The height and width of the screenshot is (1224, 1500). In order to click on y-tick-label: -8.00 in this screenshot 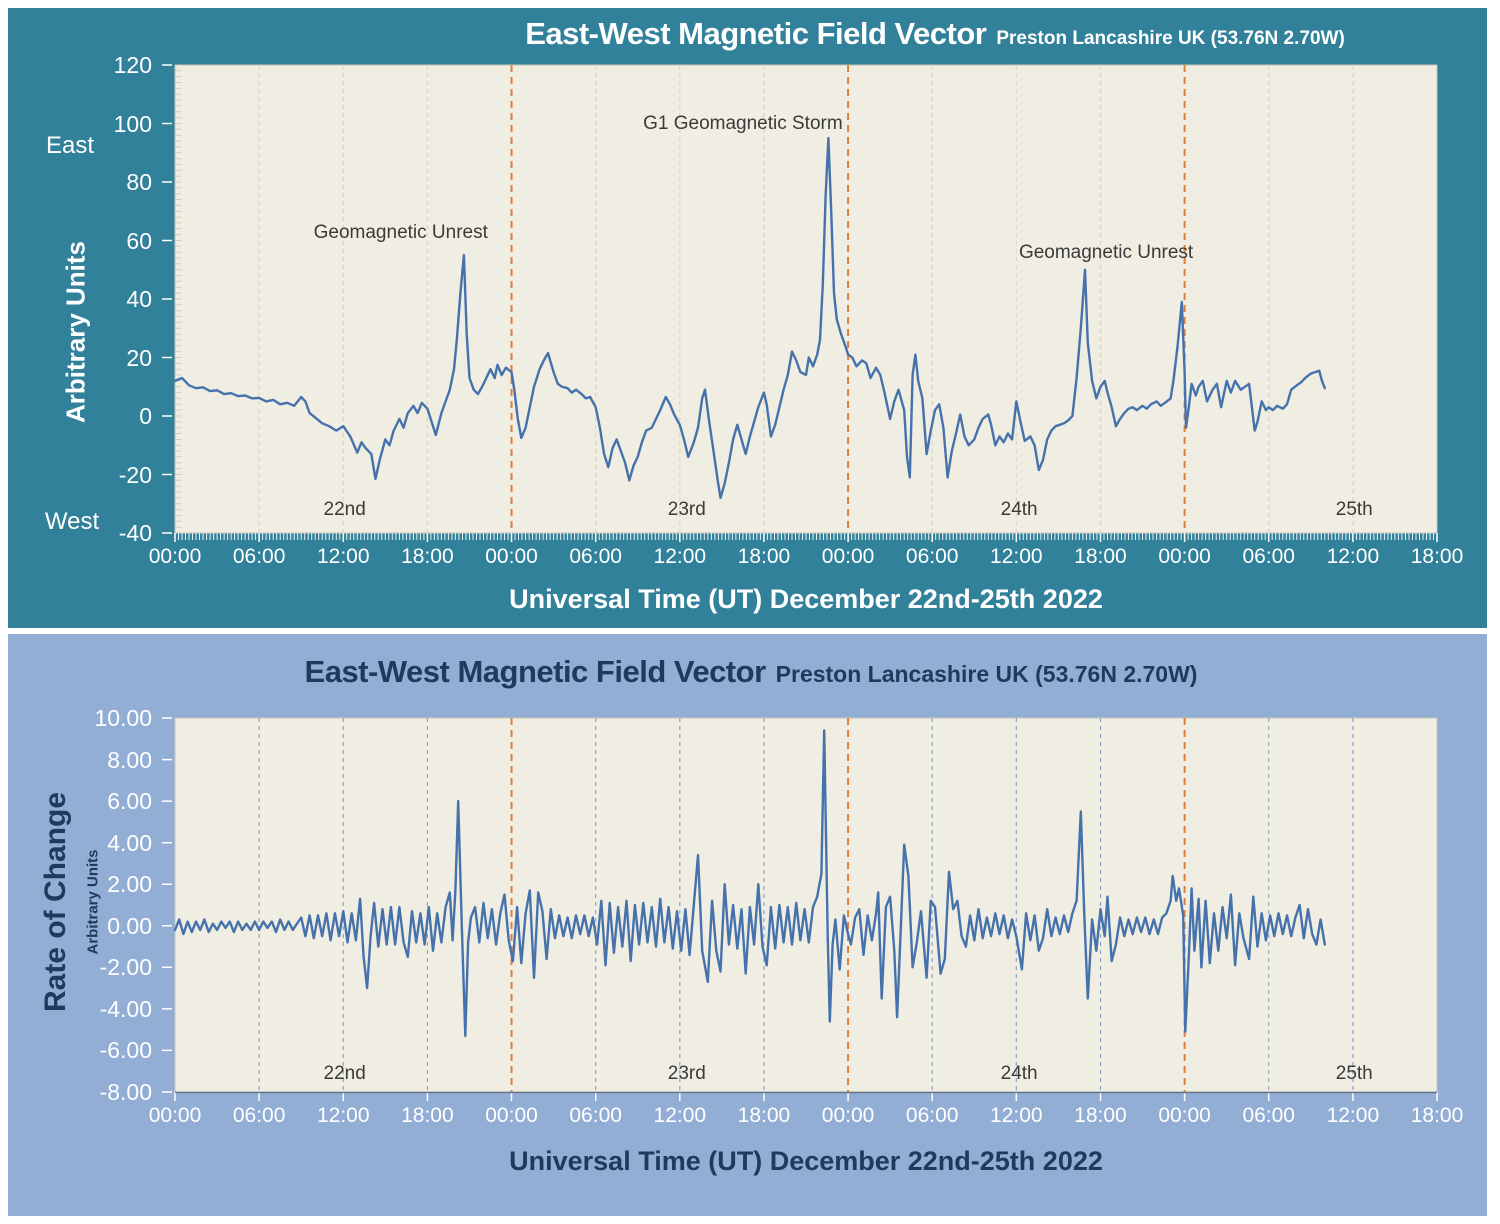, I will do `click(125, 1092)`.